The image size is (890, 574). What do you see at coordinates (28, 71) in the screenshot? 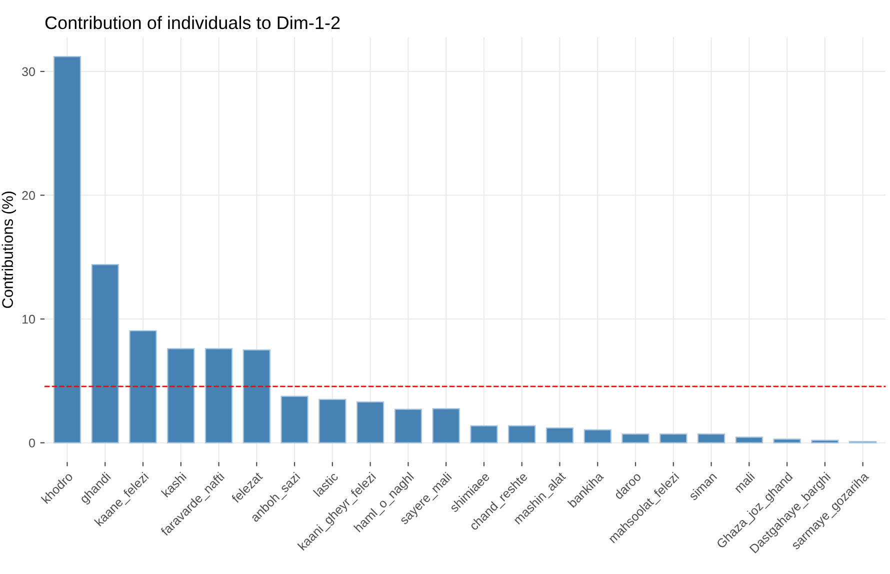
I see `y-tick-label: 30` at bounding box center [28, 71].